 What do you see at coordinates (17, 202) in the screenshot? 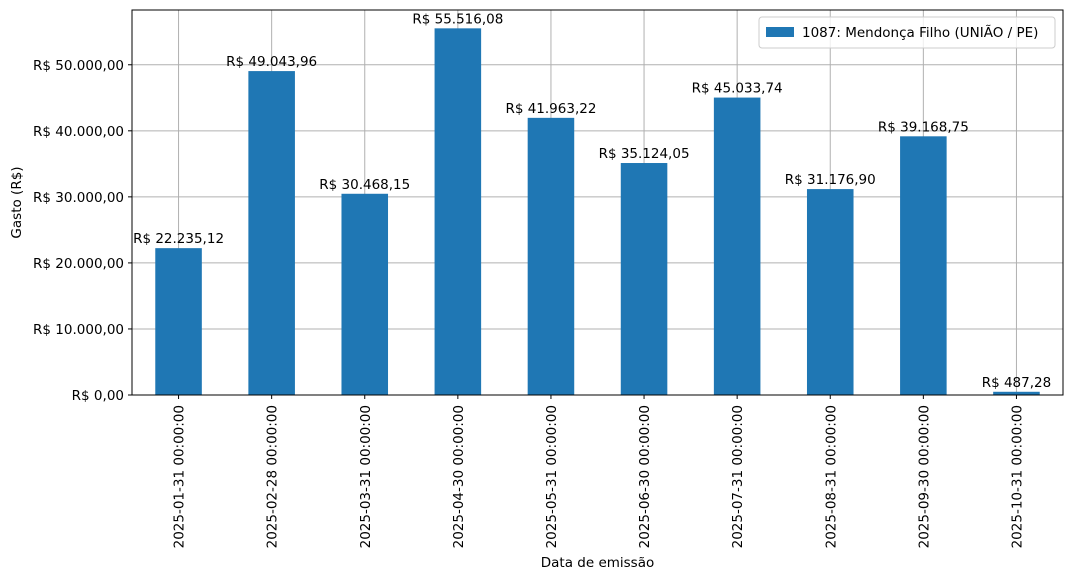
I see `y-axis-label: Gasto (R$)` at bounding box center [17, 202].